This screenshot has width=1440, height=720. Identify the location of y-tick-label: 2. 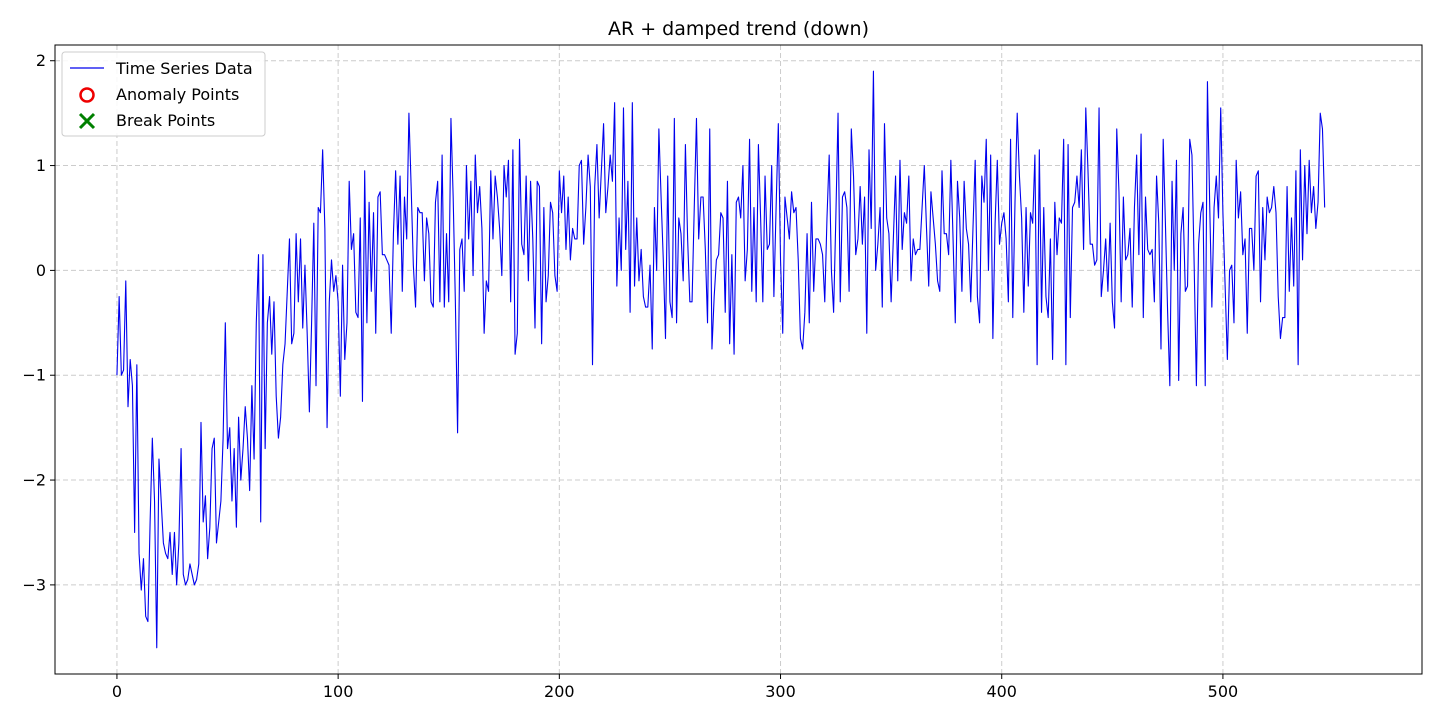
(41, 60).